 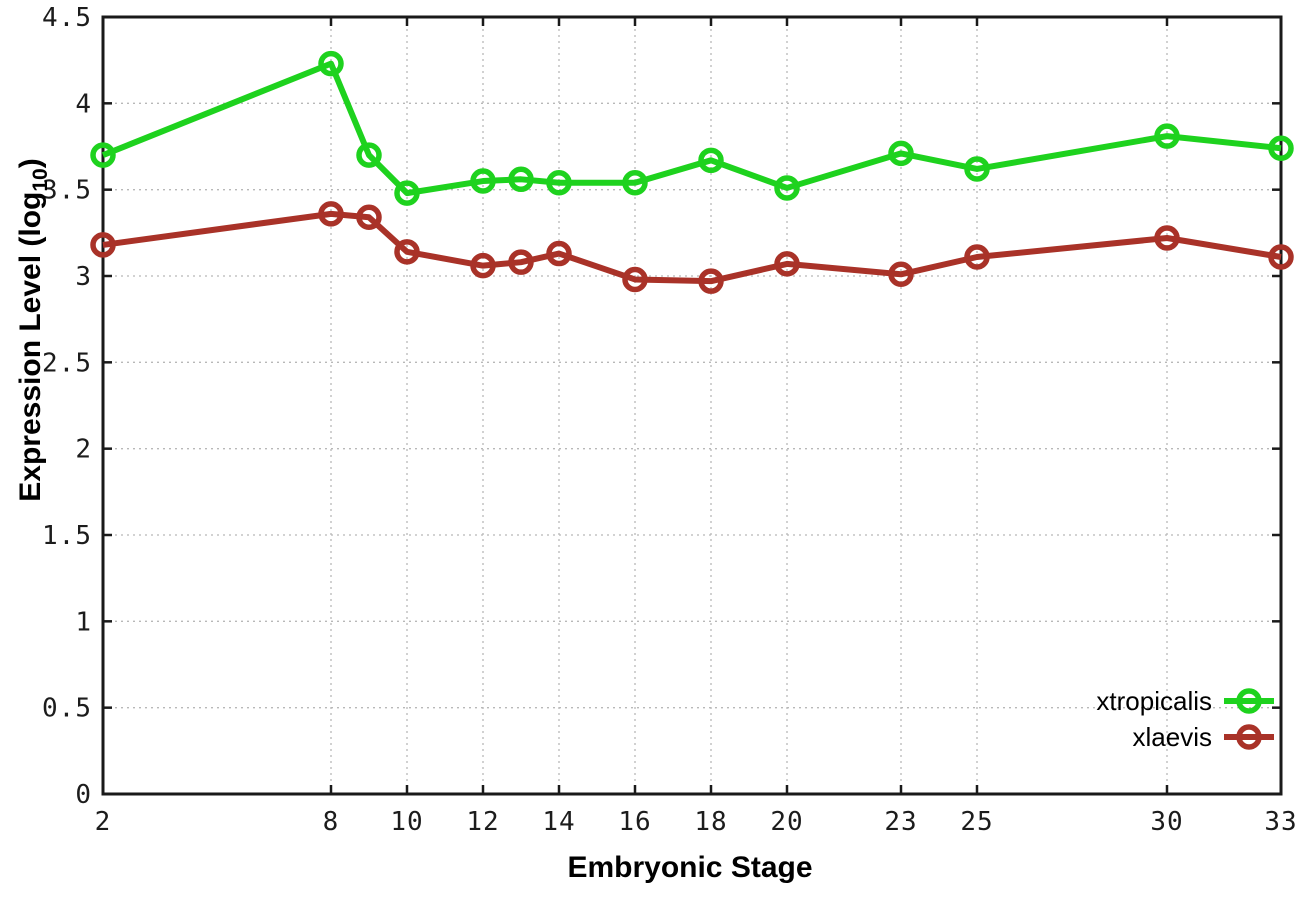 What do you see at coordinates (406, 822) in the screenshot?
I see `x-tick-label: 10` at bounding box center [406, 822].